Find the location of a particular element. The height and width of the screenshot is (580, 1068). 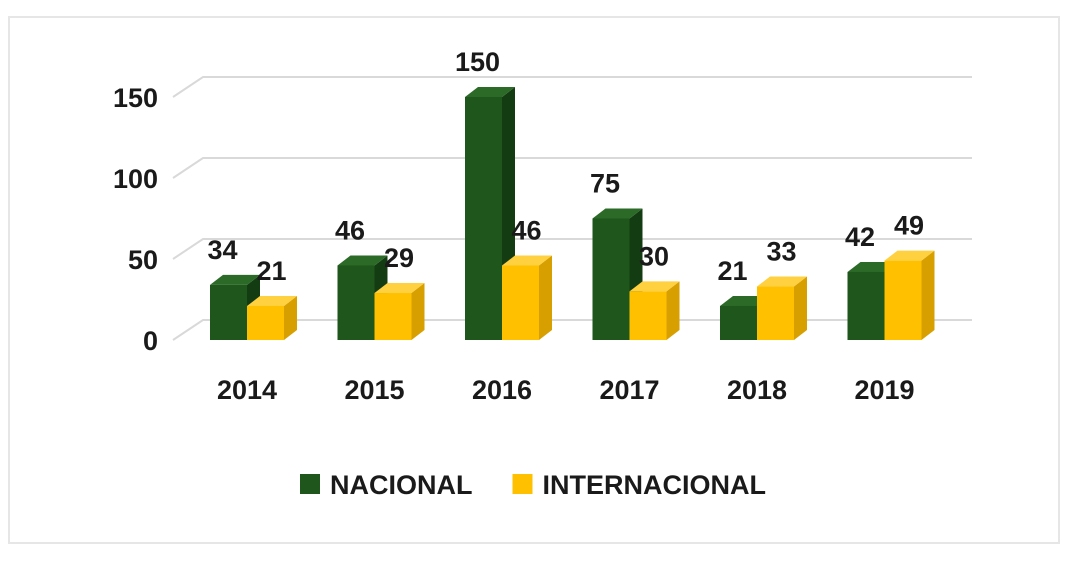

data-label: 34 is located at coordinates (222, 250).